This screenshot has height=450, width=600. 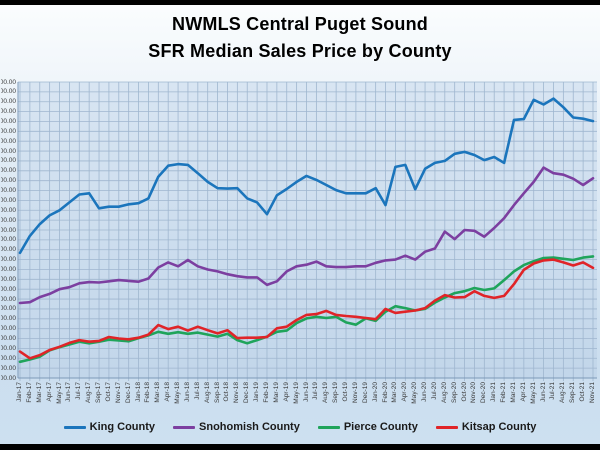 What do you see at coordinates (197, 391) in the screenshot?
I see `x-axis-tick-label: Jul-18` at bounding box center [197, 391].